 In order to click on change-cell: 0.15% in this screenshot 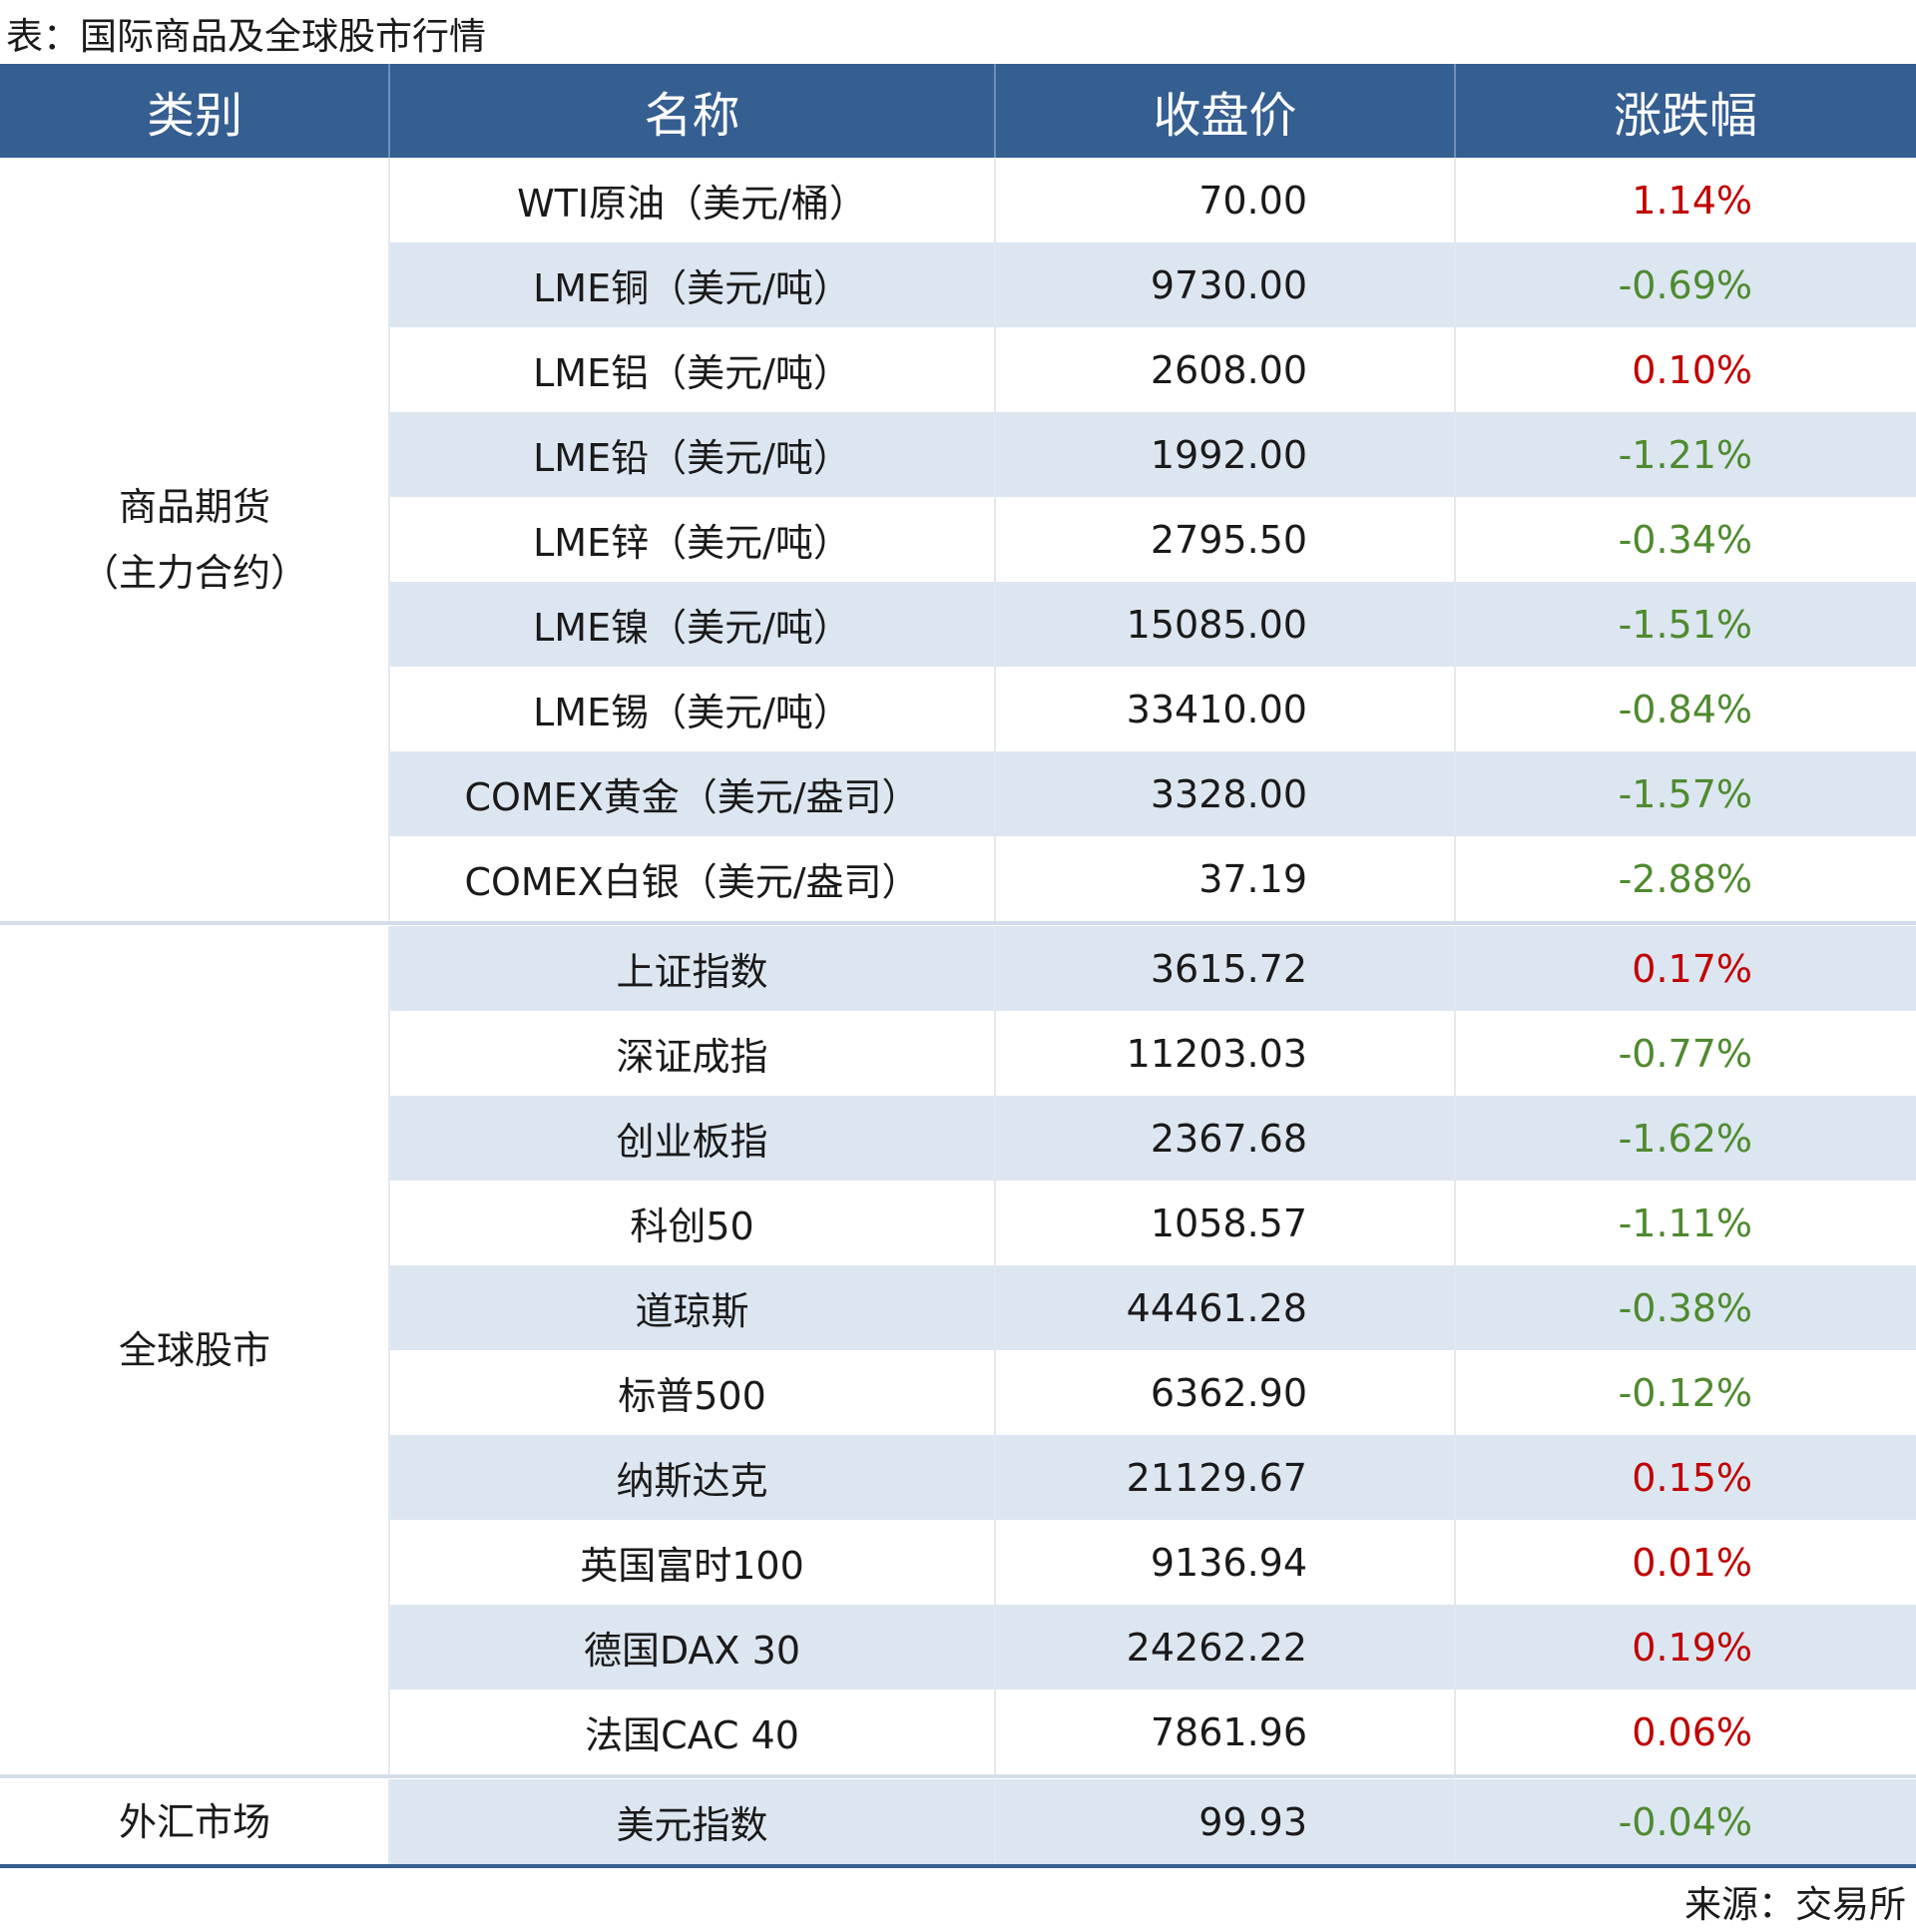, I will do `click(1692, 1477)`.